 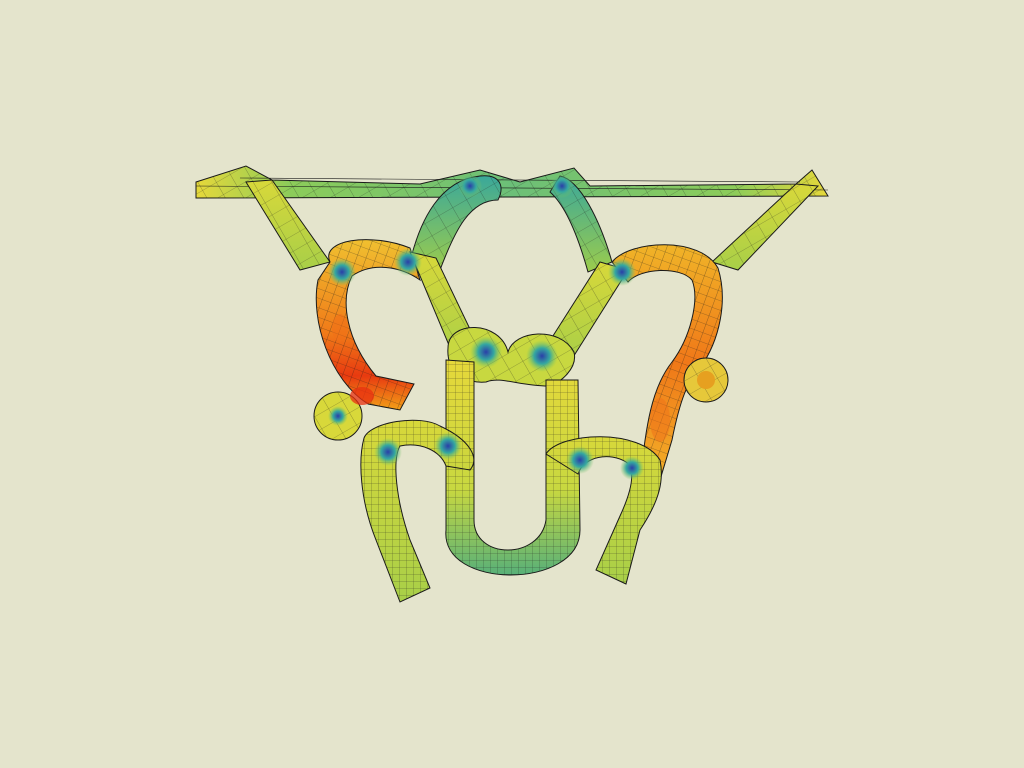 I want to click on top-bar, so click(x=512, y=182).